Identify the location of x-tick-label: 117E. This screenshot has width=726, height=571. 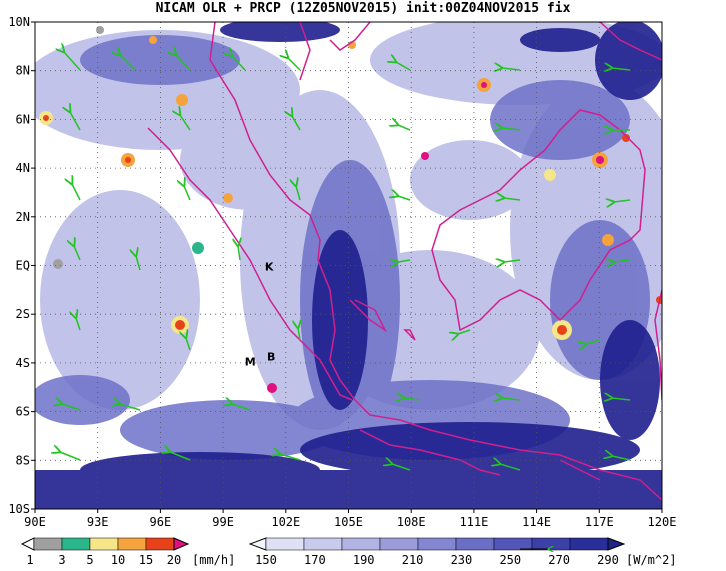
(599, 522).